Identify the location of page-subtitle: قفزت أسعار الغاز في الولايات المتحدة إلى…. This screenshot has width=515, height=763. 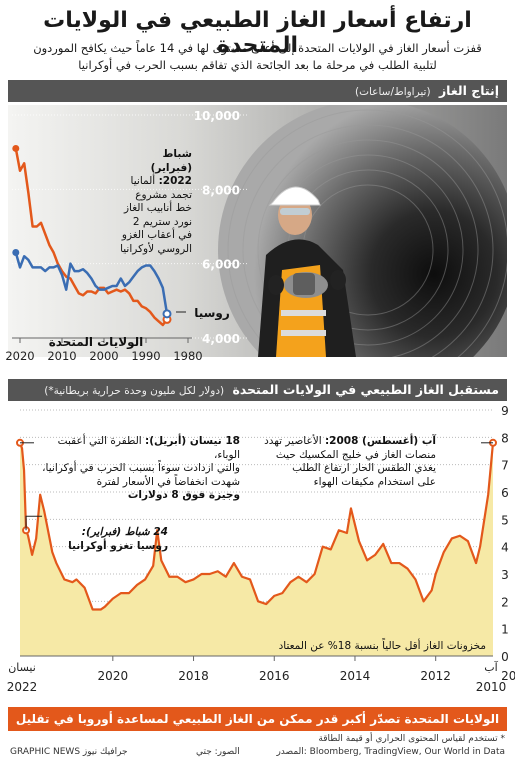
(257, 57).